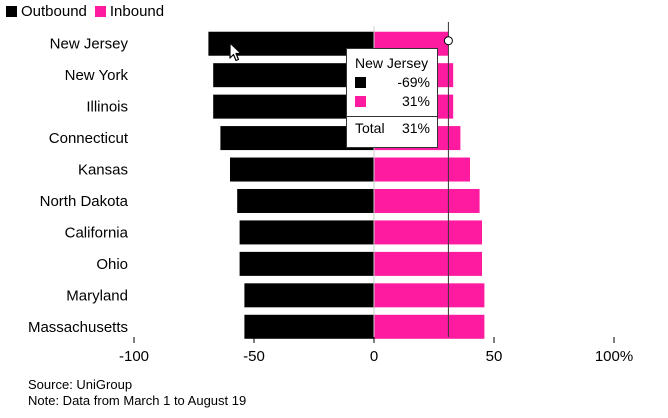 The width and height of the screenshot is (668, 418). What do you see at coordinates (429, 295) in the screenshot?
I see `bar-inbound-maryland` at bounding box center [429, 295].